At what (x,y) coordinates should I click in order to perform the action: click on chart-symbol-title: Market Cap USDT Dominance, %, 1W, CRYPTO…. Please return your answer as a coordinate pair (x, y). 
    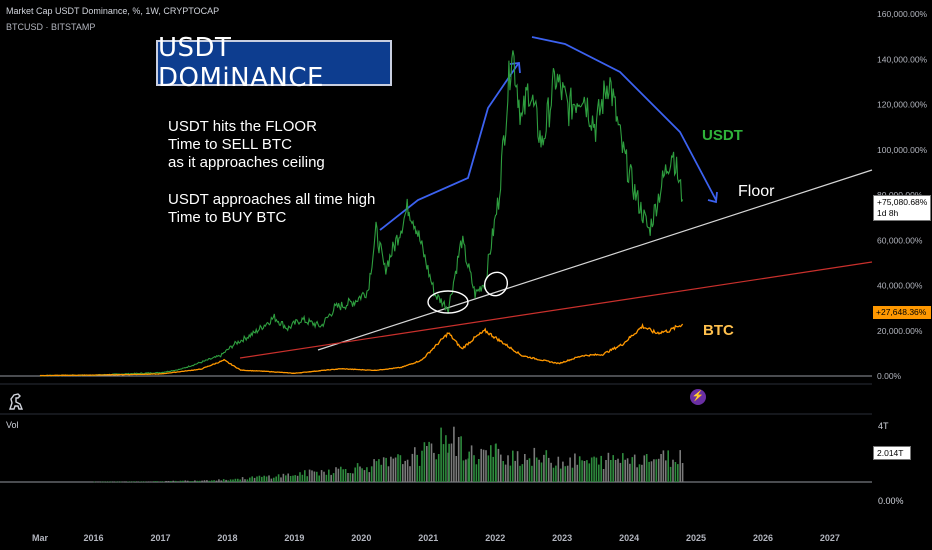
    Looking at the image, I should click on (113, 11).